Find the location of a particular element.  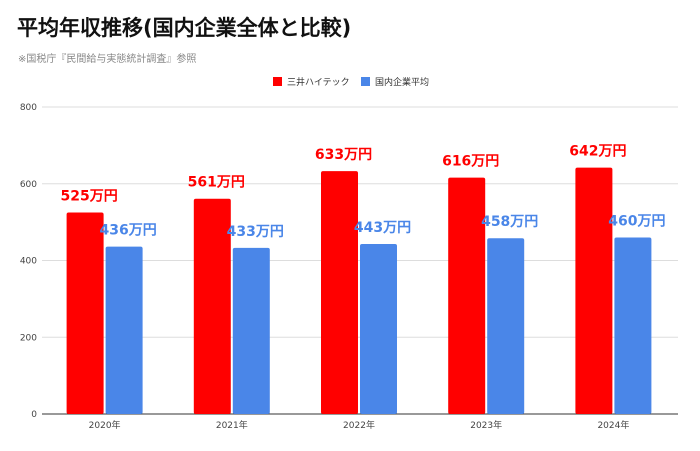

data-label: 616万円 is located at coordinates (470, 162).